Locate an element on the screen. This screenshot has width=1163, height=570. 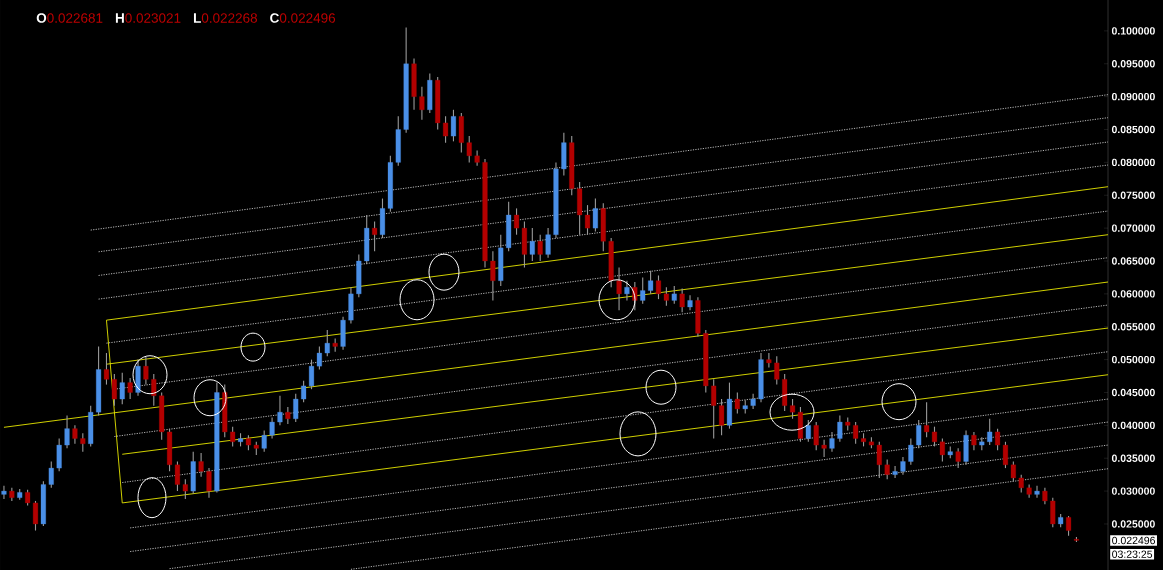
y-tick-label: 0.075000 is located at coordinates (1133, 195).